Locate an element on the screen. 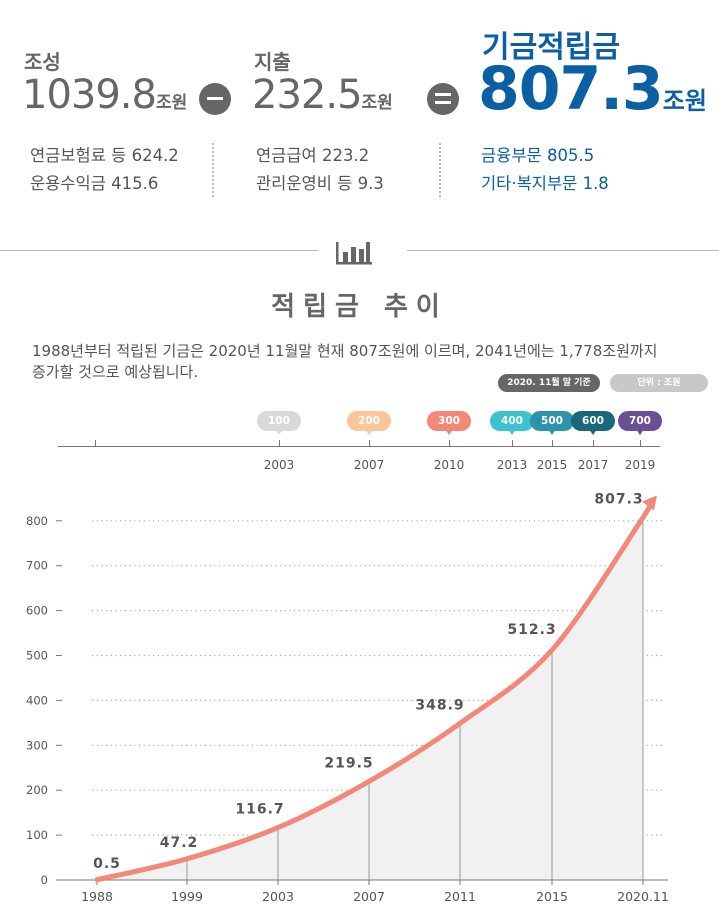 This screenshot has width=719, height=908. milestone-label: 100 is located at coordinates (279, 421).